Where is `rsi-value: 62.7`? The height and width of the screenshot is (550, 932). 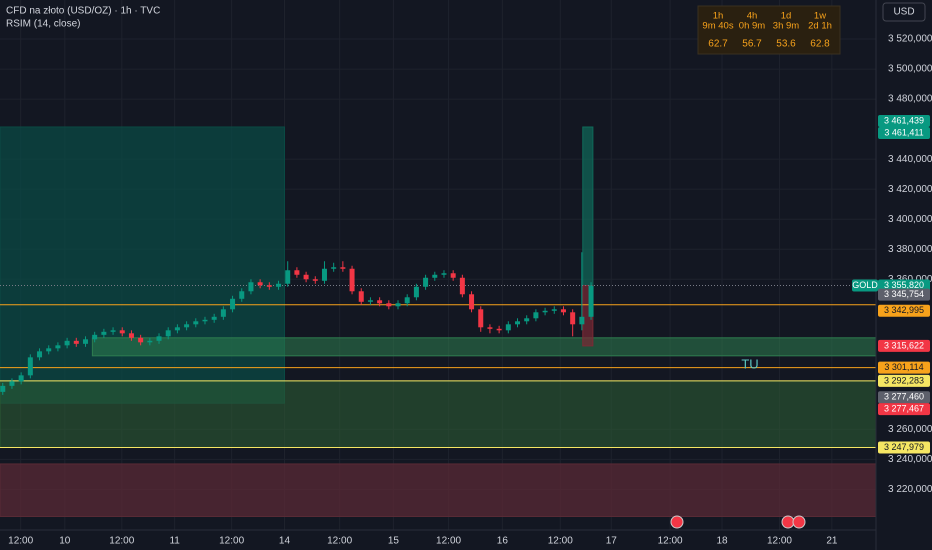 rsi-value: 62.7 is located at coordinates (718, 44).